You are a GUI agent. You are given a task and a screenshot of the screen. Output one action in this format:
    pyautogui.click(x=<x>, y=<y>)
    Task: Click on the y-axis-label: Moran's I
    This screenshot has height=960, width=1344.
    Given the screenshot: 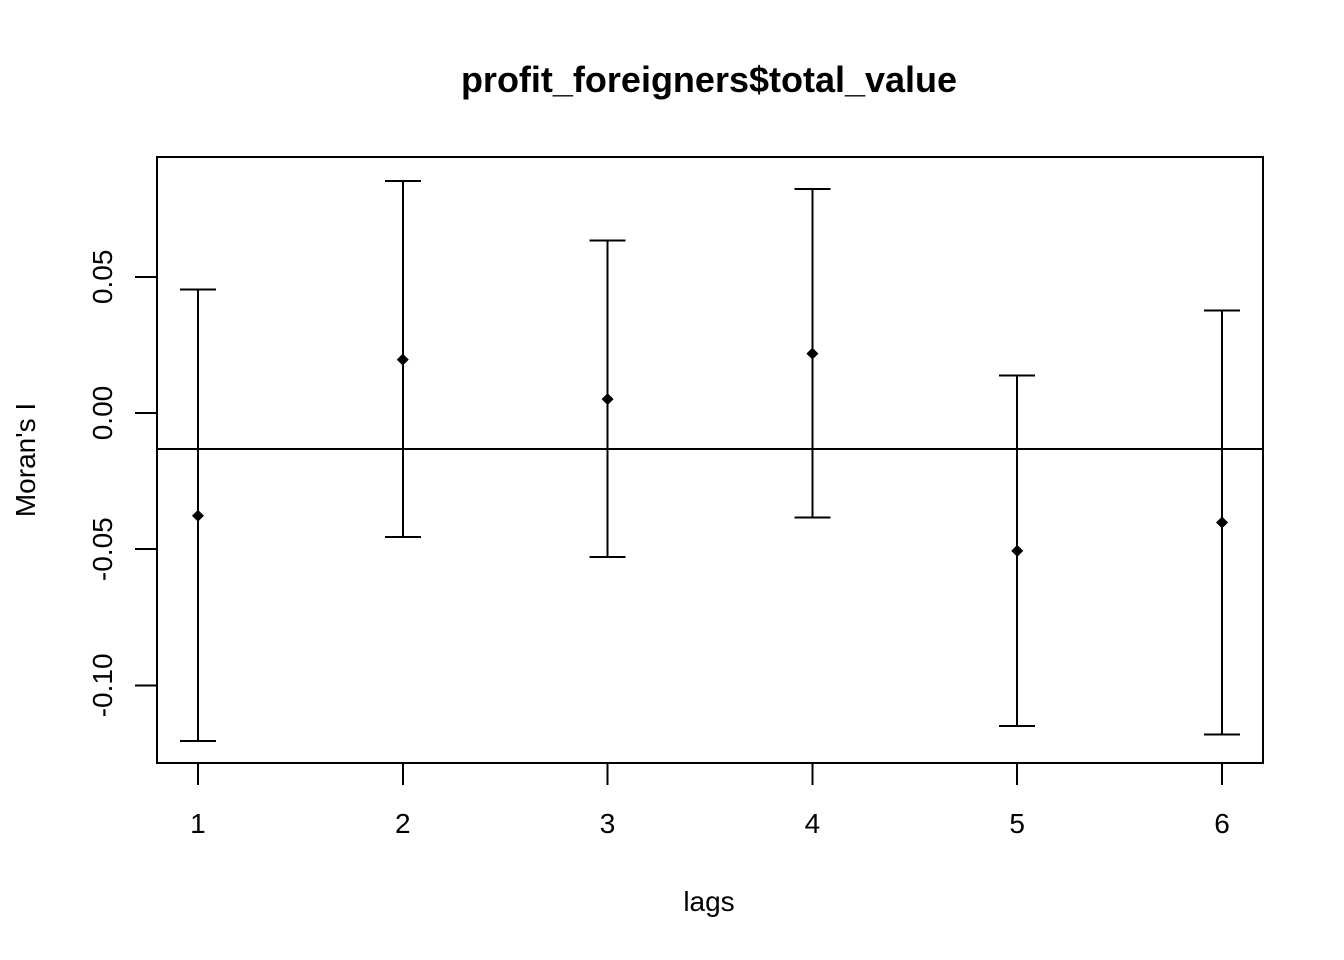 What is the action you would take?
    pyautogui.click(x=25, y=460)
    